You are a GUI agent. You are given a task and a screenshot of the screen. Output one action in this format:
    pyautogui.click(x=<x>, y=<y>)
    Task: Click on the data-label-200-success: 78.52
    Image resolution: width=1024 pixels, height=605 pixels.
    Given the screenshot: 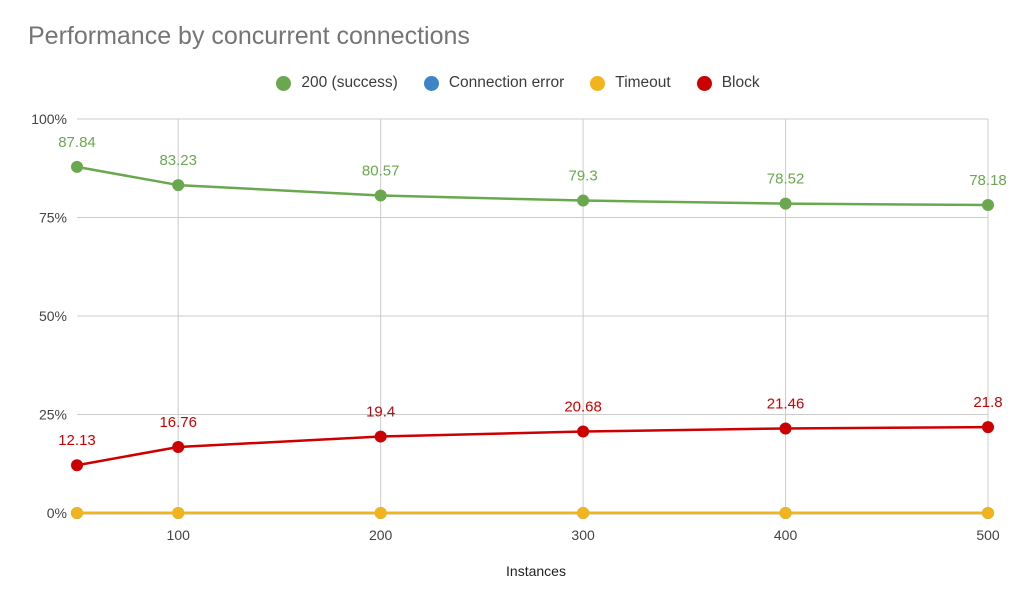 What is the action you would take?
    pyautogui.click(x=786, y=179)
    